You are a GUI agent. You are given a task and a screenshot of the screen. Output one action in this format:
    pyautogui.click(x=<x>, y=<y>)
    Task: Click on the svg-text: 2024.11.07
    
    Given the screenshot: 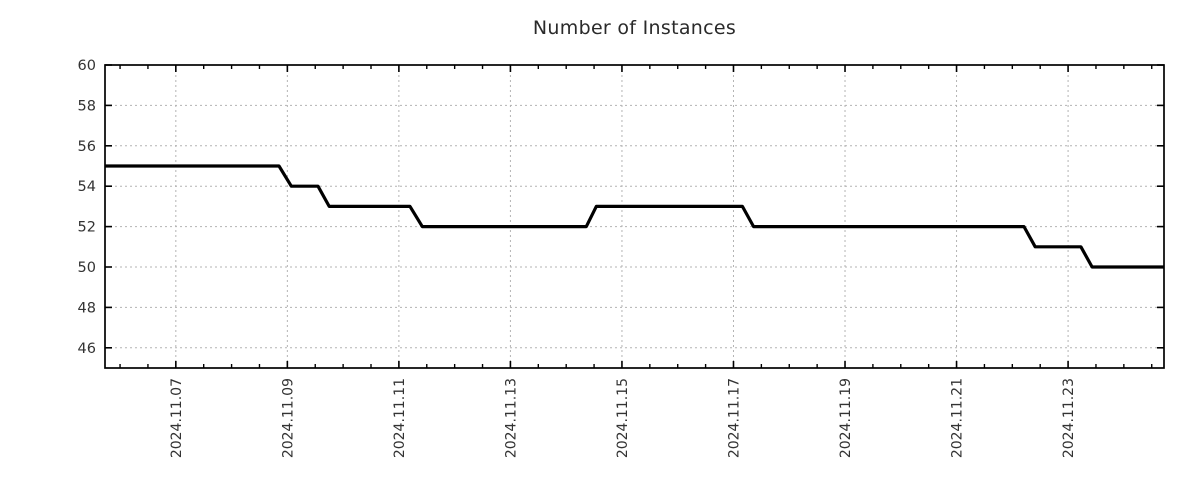 What is the action you would take?
    pyautogui.click(x=177, y=418)
    